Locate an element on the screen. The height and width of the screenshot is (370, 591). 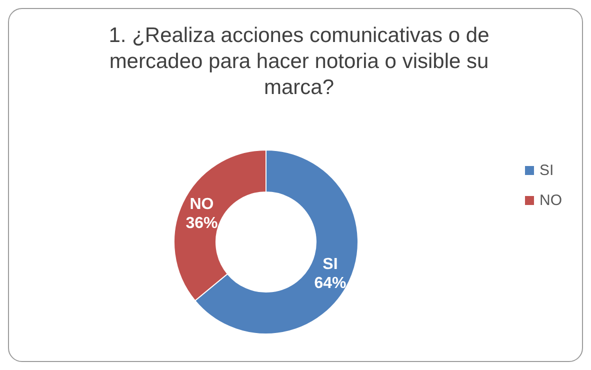
legend-label: SI is located at coordinates (547, 170).